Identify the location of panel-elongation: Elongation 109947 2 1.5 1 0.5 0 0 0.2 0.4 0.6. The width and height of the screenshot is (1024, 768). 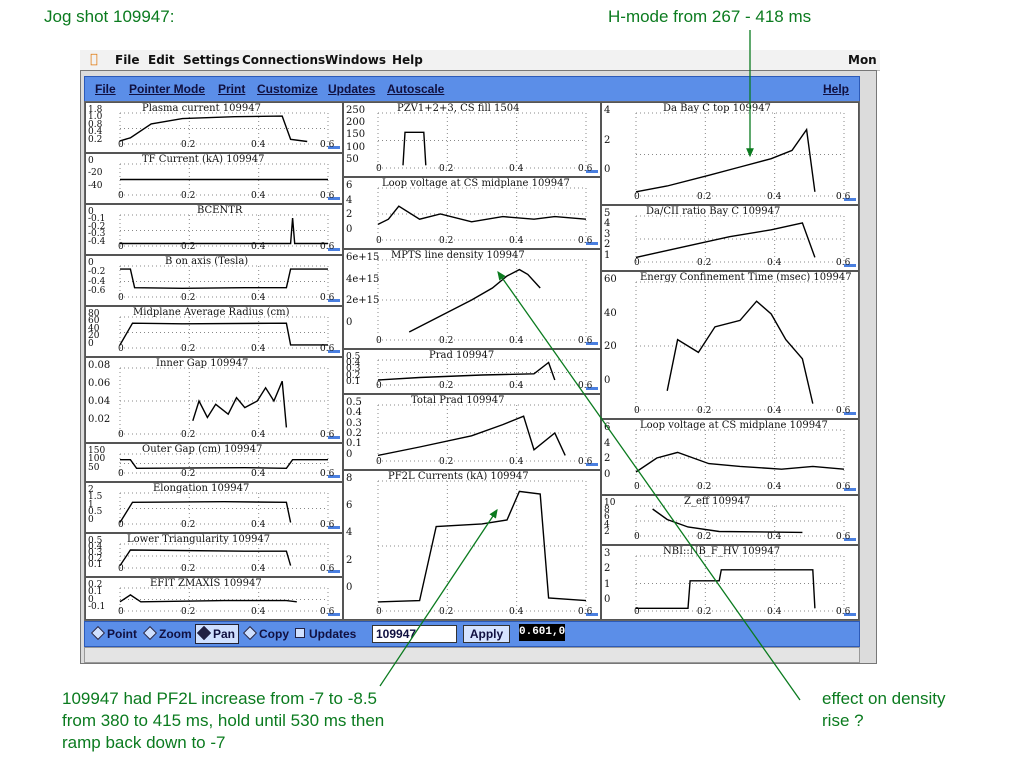
(214, 507).